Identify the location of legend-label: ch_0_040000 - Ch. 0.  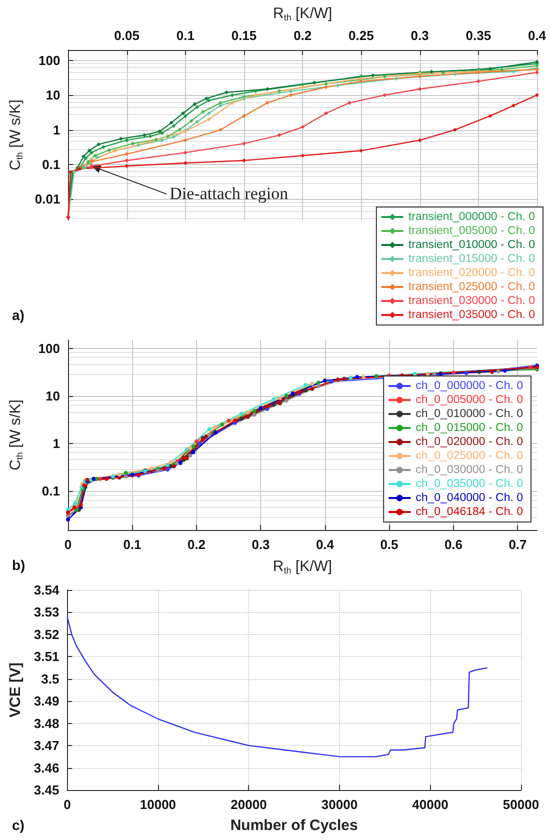
(470, 498).